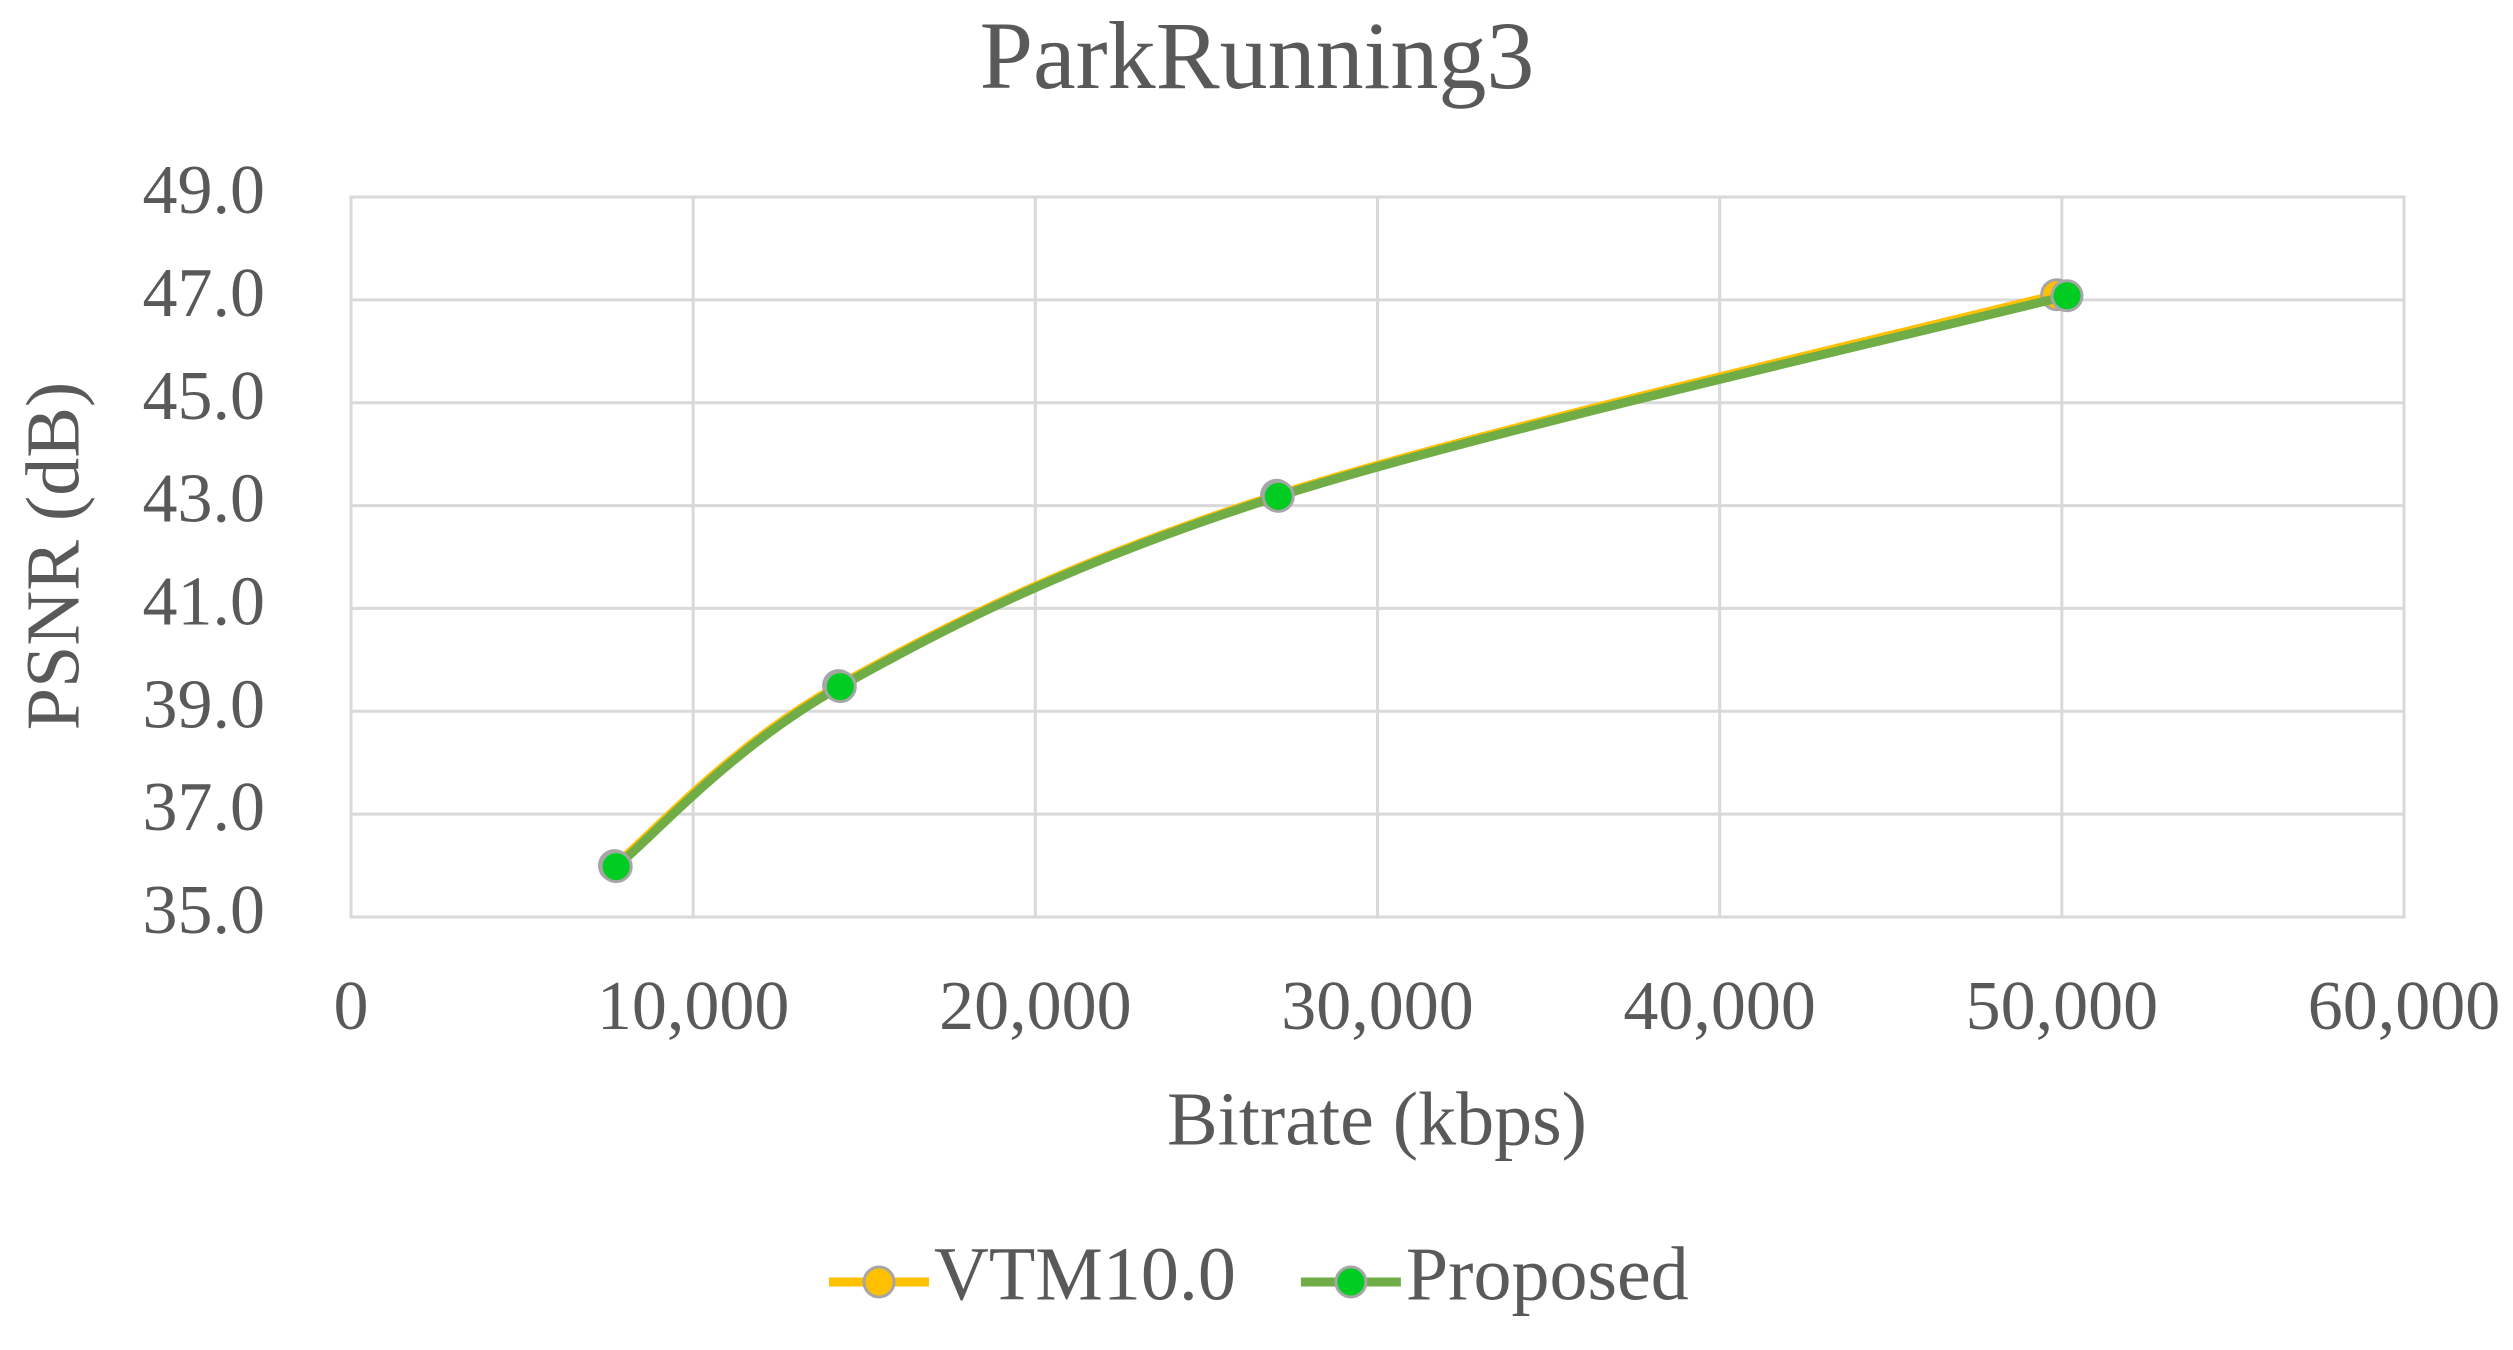  What do you see at coordinates (53, 556) in the screenshot?
I see `y-axis-title: PSNR (dB)` at bounding box center [53, 556].